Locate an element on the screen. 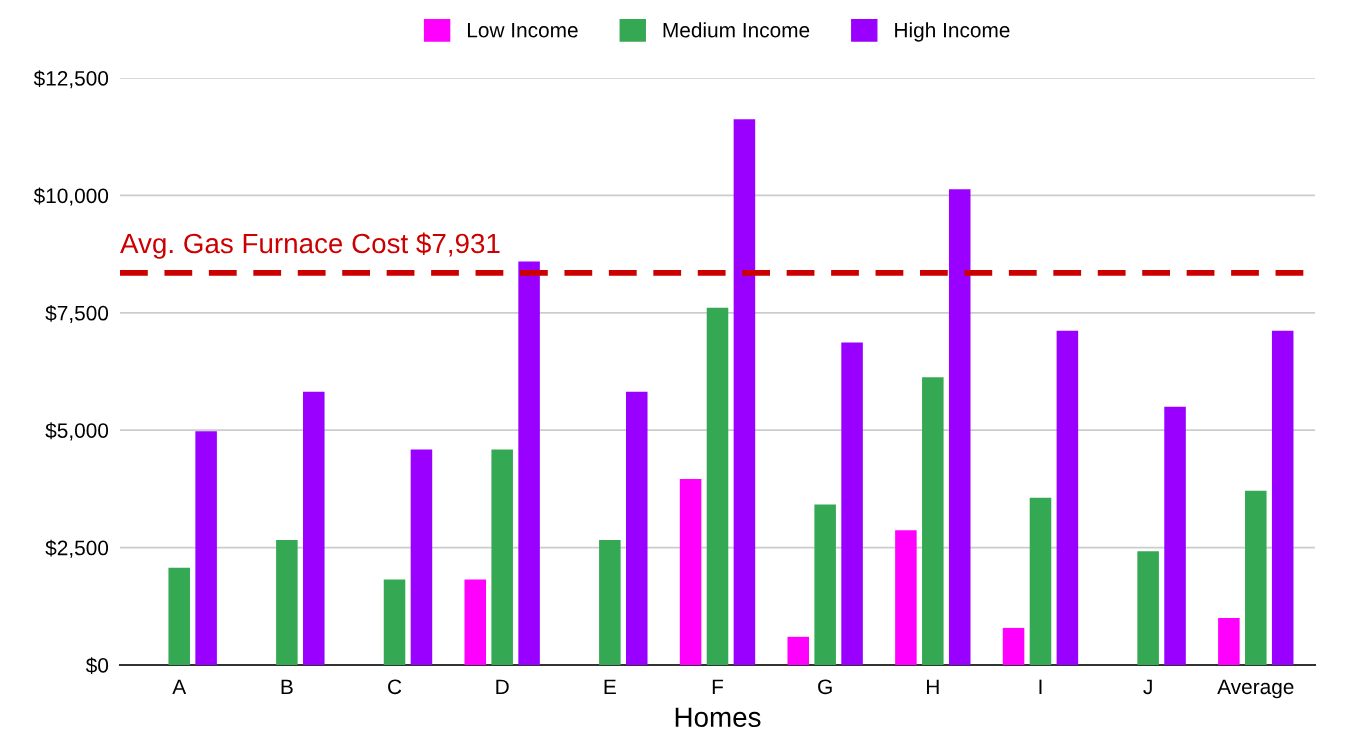  y-tick-label: $5,000 is located at coordinates (77, 431).